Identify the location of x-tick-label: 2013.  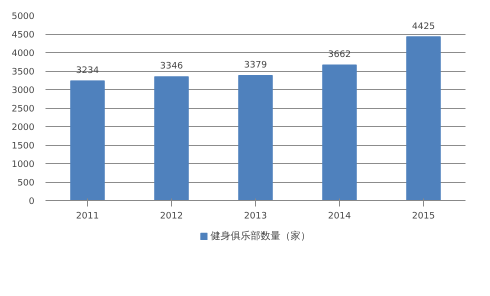
(255, 217).